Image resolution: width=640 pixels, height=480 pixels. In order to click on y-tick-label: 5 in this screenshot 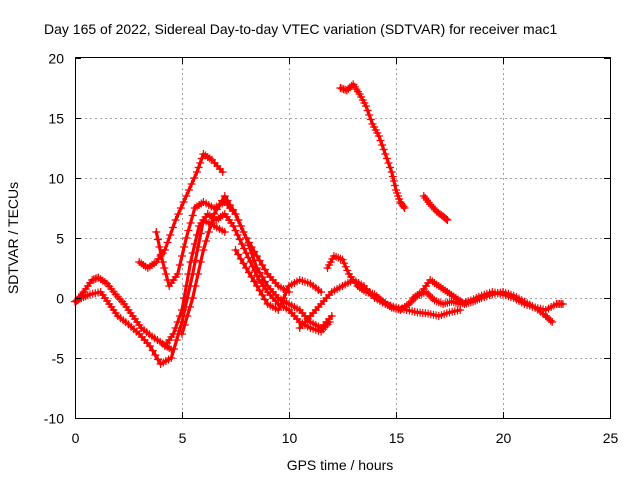, I will do `click(60, 239)`.